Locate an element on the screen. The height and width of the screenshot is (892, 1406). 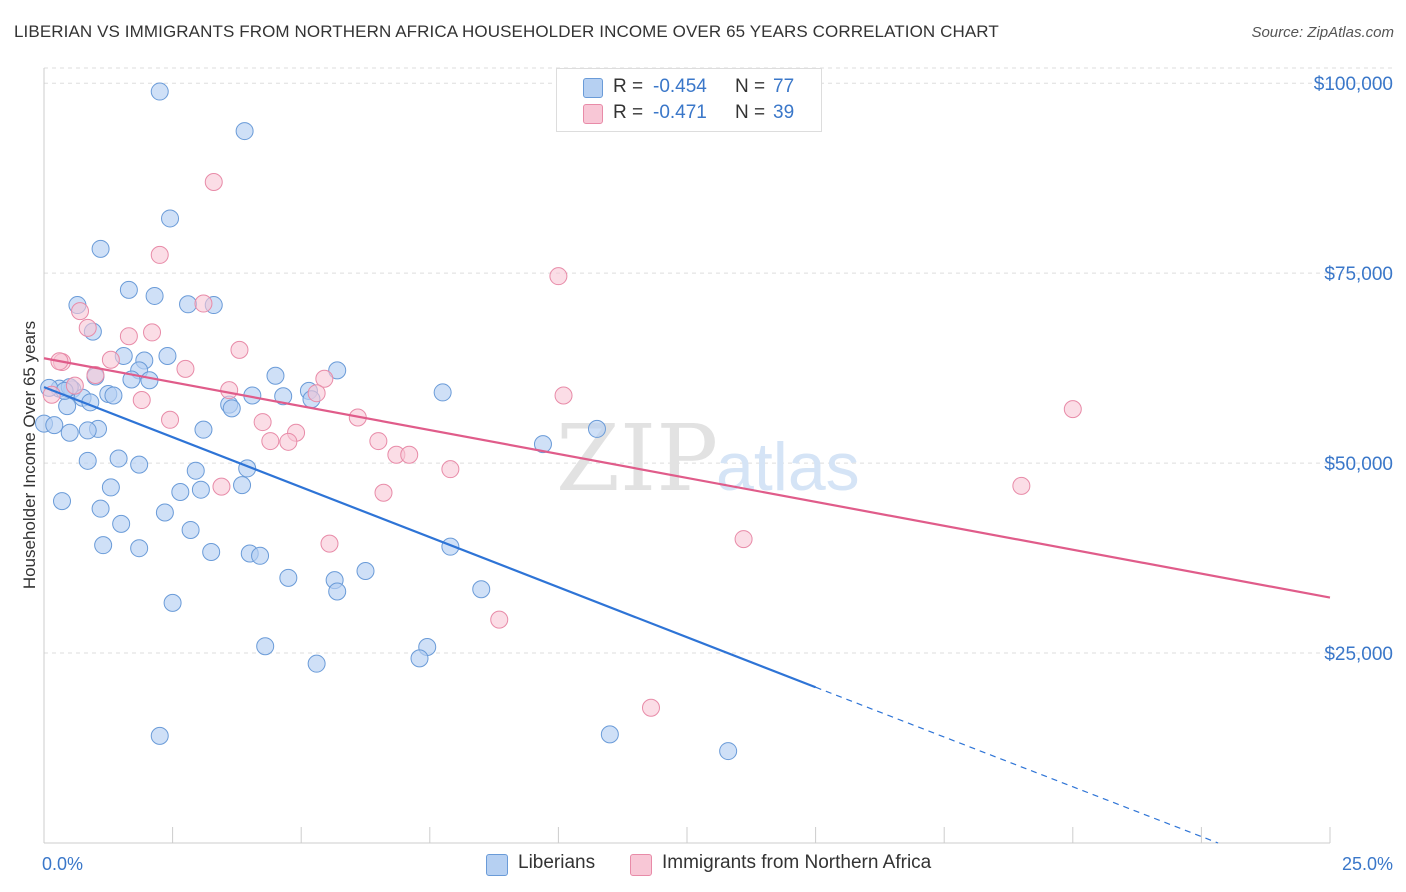
y-tick-label: $100,000 is located at coordinates (1353, 84).